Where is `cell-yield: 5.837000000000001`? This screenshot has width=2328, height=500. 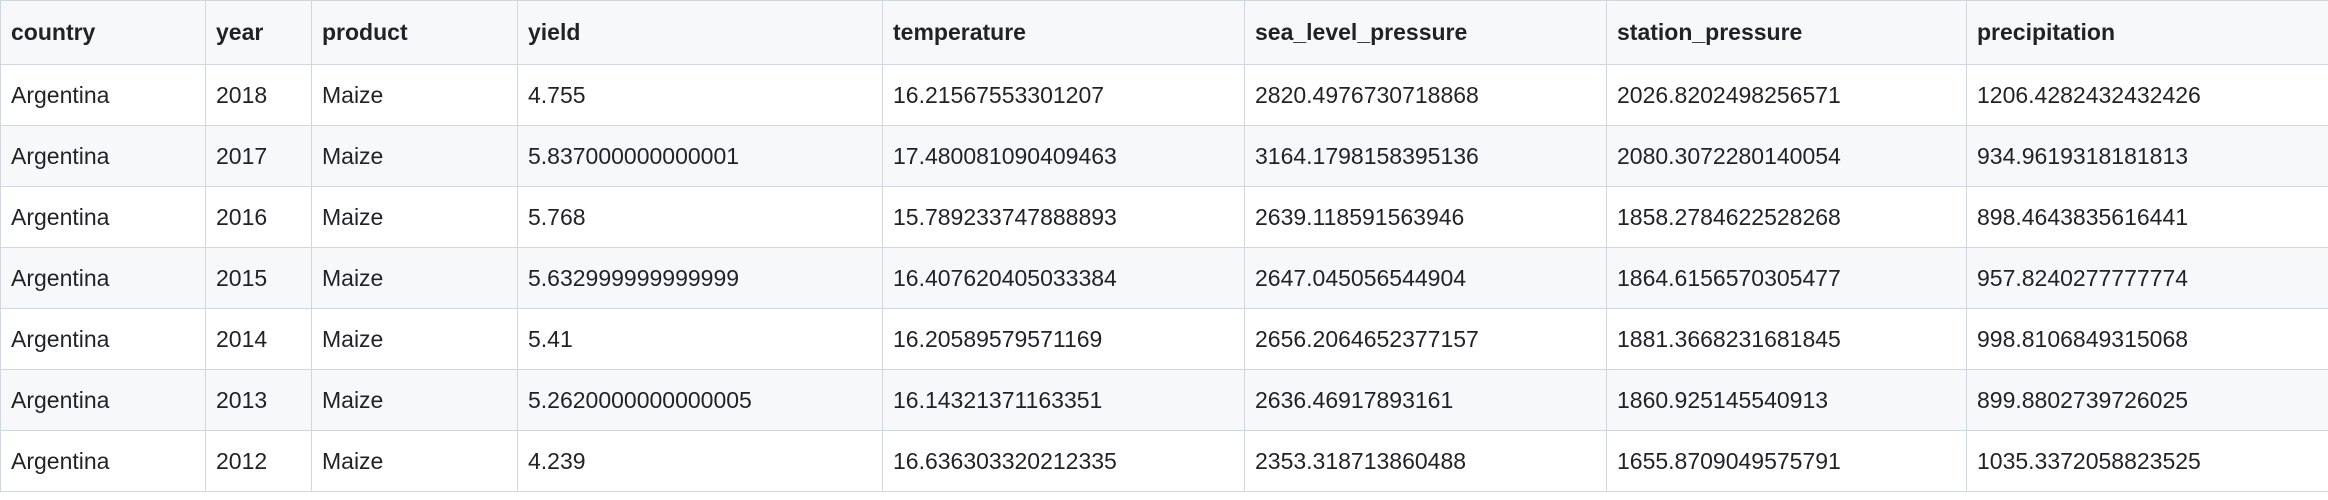 cell-yield: 5.837000000000001 is located at coordinates (700, 156).